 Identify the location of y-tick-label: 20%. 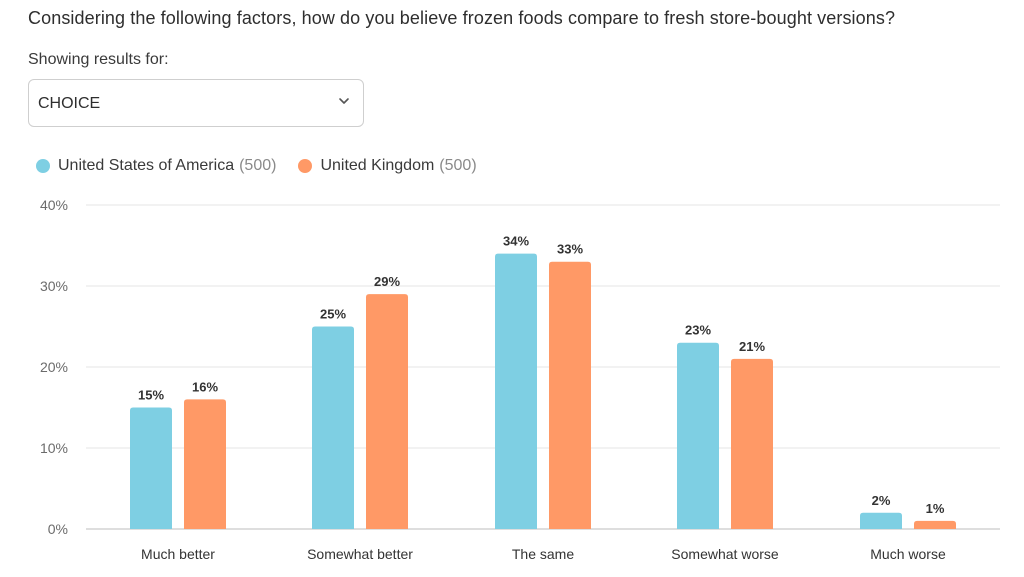
(54, 367).